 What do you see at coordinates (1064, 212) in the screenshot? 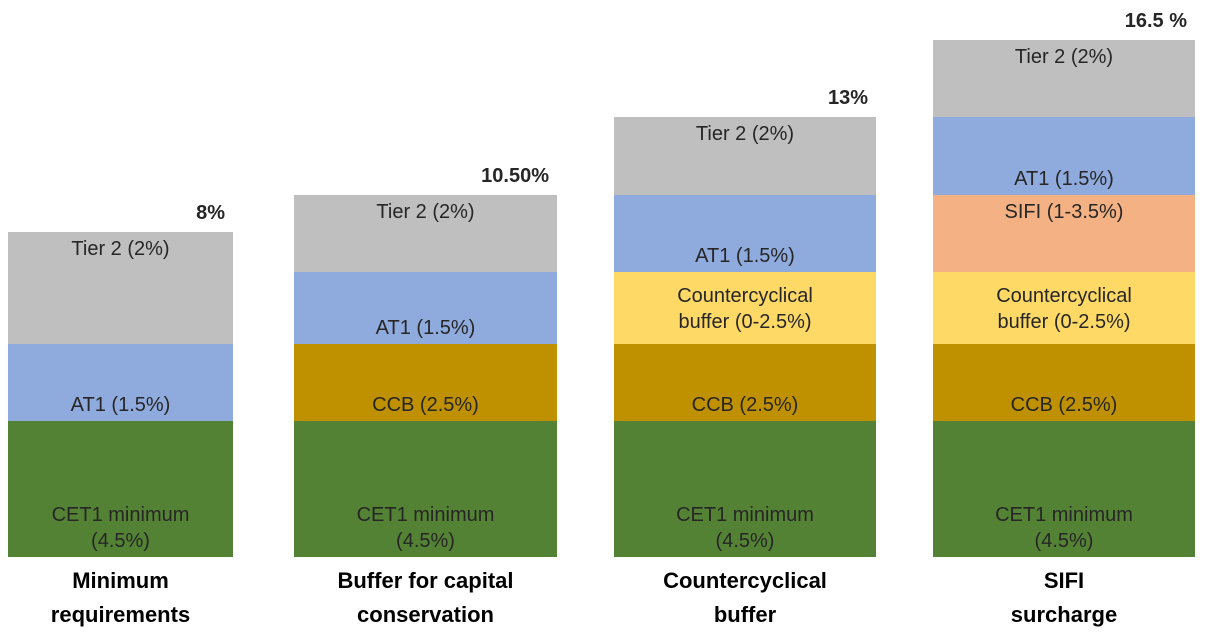
I see `segment-label: SIFI (1-3.5%)` at bounding box center [1064, 212].